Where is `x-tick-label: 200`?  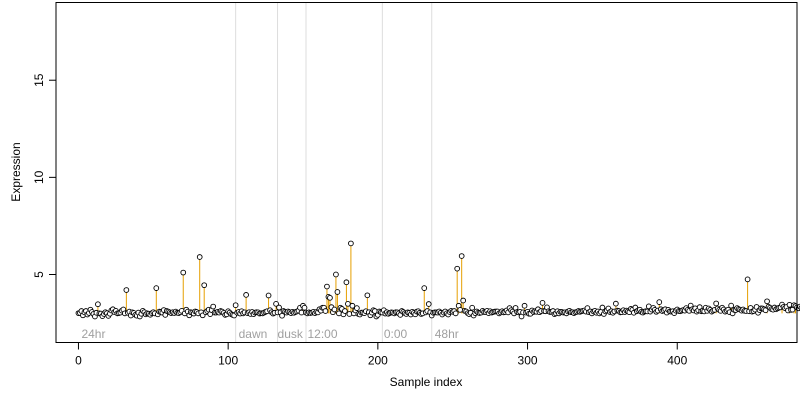
x-tick-label: 200 is located at coordinates (378, 361).